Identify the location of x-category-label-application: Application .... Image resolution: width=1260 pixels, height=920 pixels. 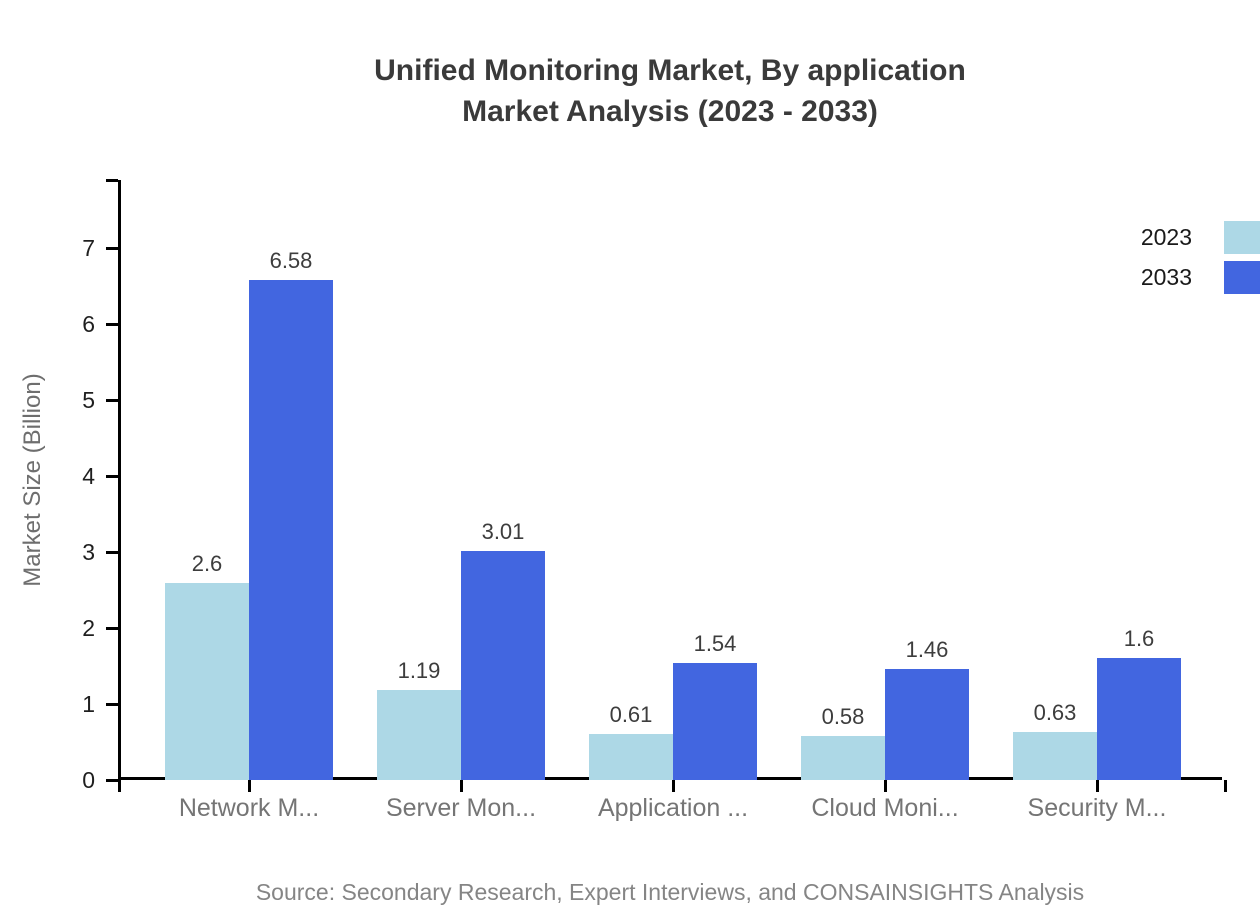
(673, 808).